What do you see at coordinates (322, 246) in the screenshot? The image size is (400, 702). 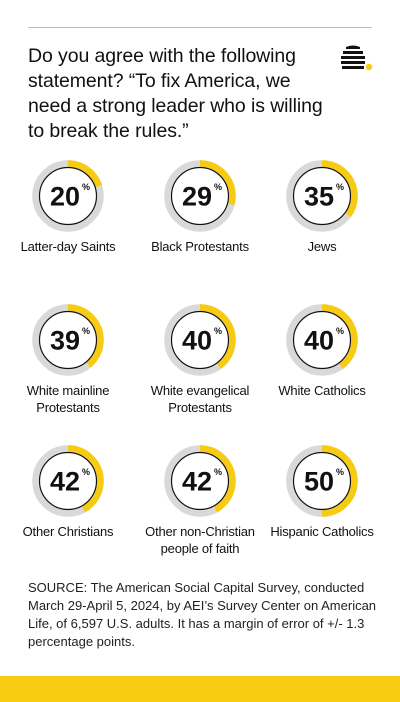 I see `donut-category-label: Jews` at bounding box center [322, 246].